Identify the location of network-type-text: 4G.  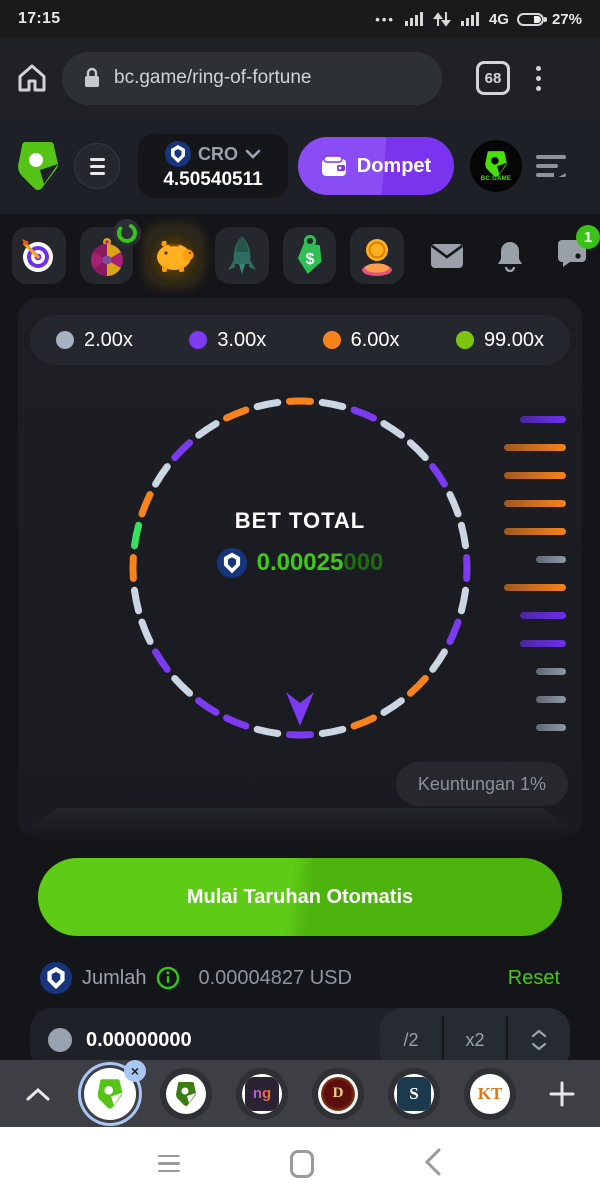
(498, 19).